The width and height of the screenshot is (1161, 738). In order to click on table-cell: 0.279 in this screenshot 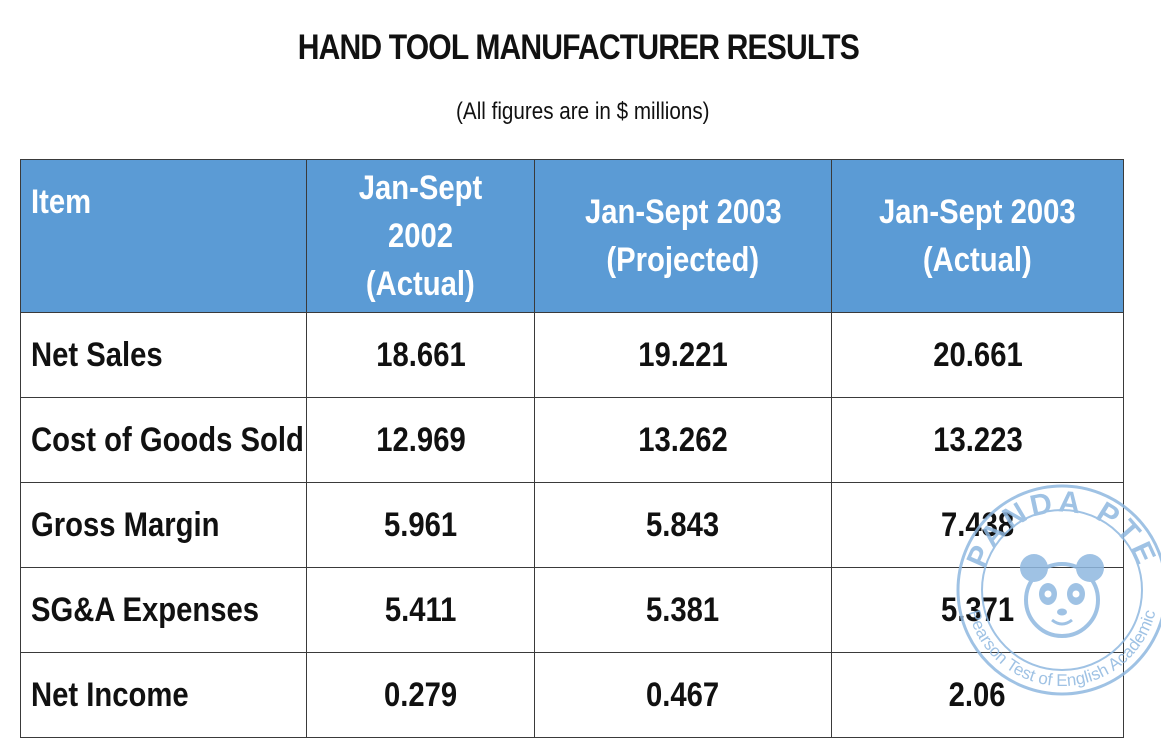, I will do `click(420, 695)`.